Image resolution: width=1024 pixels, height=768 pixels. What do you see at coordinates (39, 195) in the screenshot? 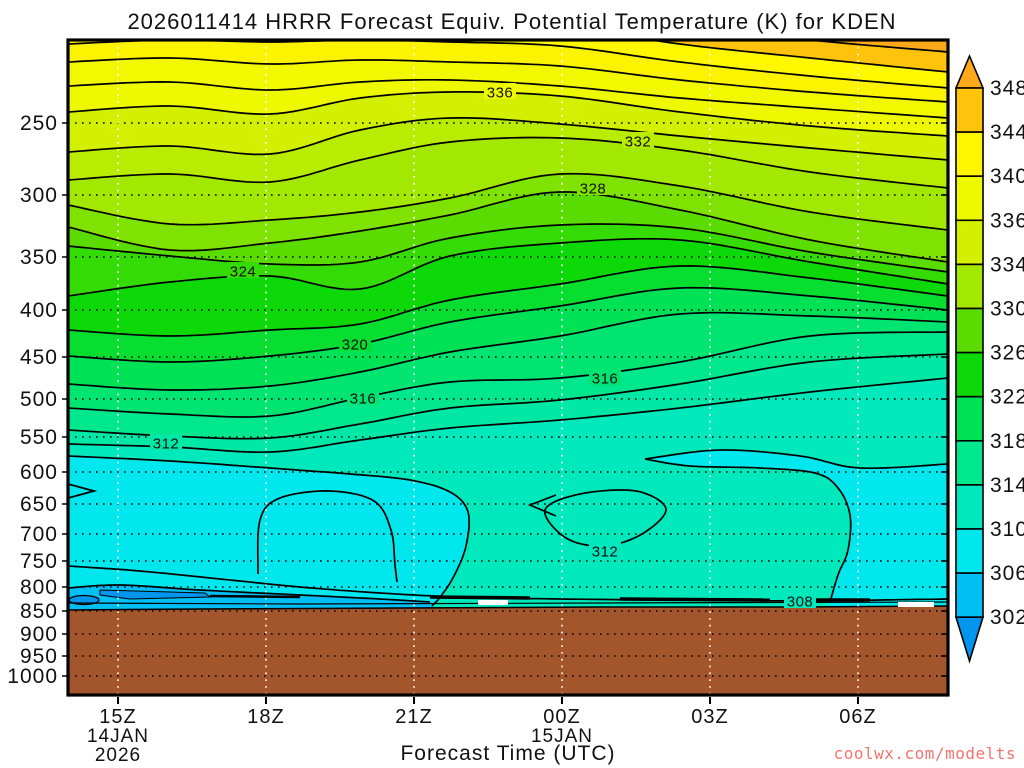
I see `y-tick-label: 300` at bounding box center [39, 195].